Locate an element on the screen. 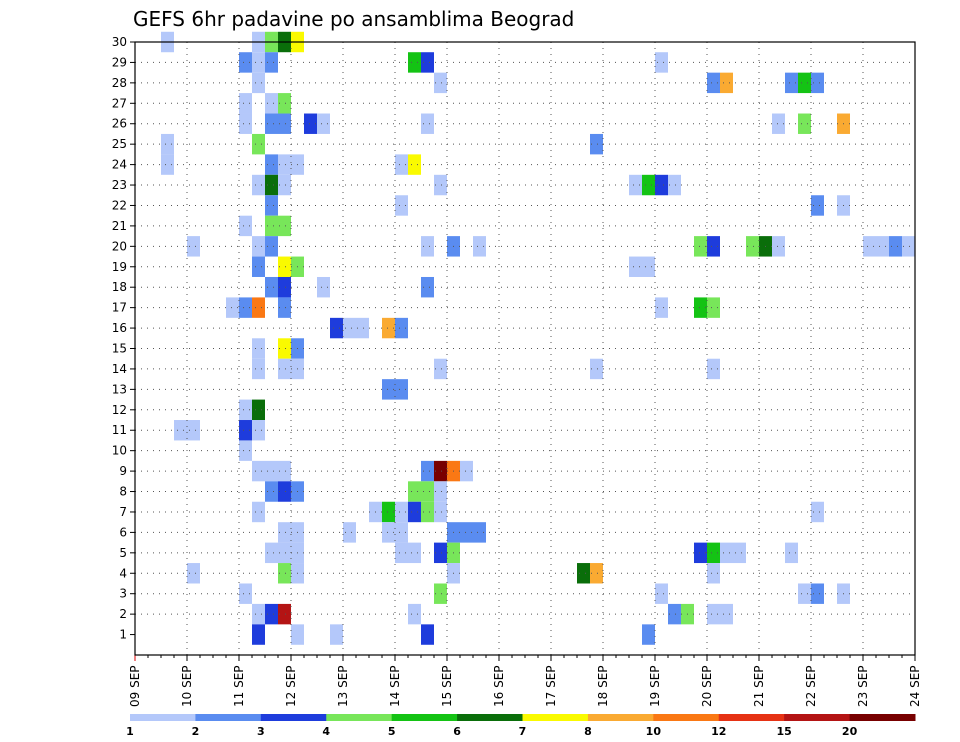 The height and width of the screenshot is (742, 960). y-tick-label: 26 is located at coordinates (119, 124).